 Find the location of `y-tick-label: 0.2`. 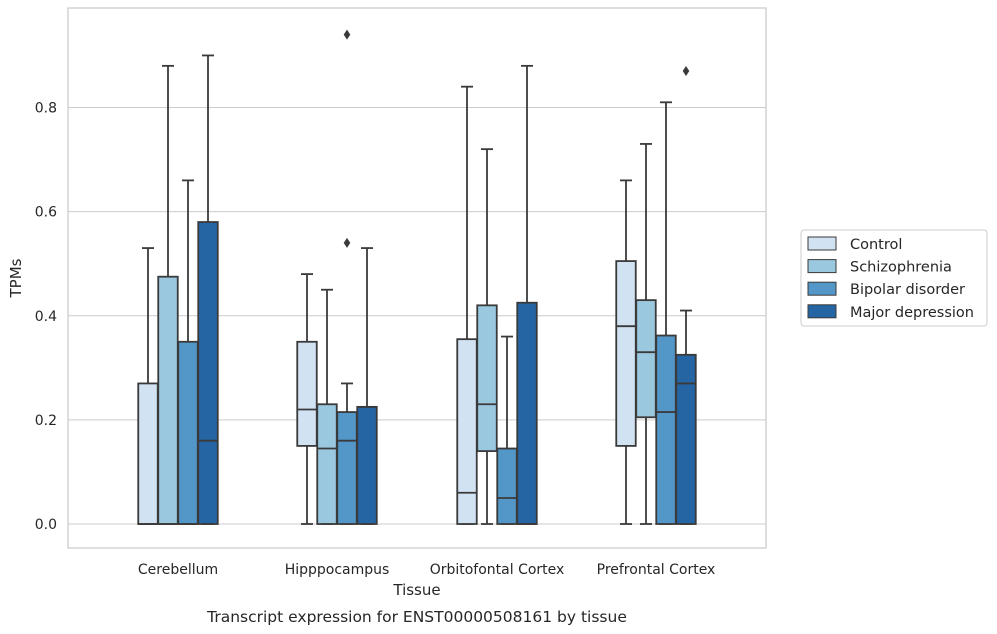

y-tick-label: 0.2 is located at coordinates (46, 421).